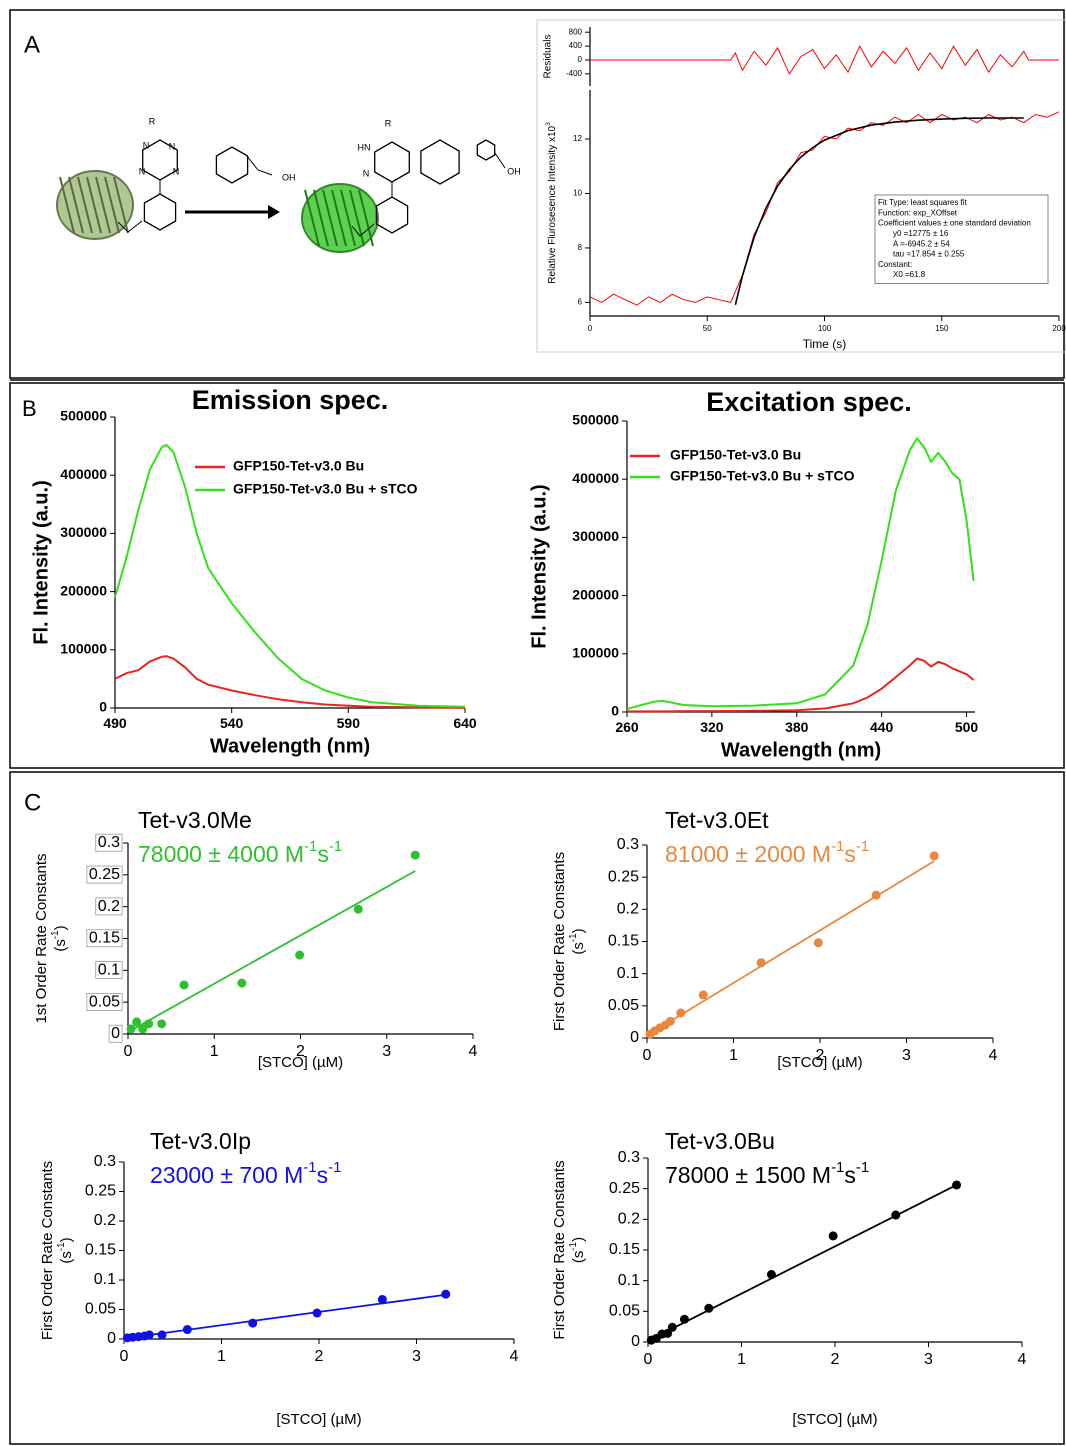  Describe the element at coordinates (797, 727) in the screenshot. I see `x-tick-label: 380` at that location.